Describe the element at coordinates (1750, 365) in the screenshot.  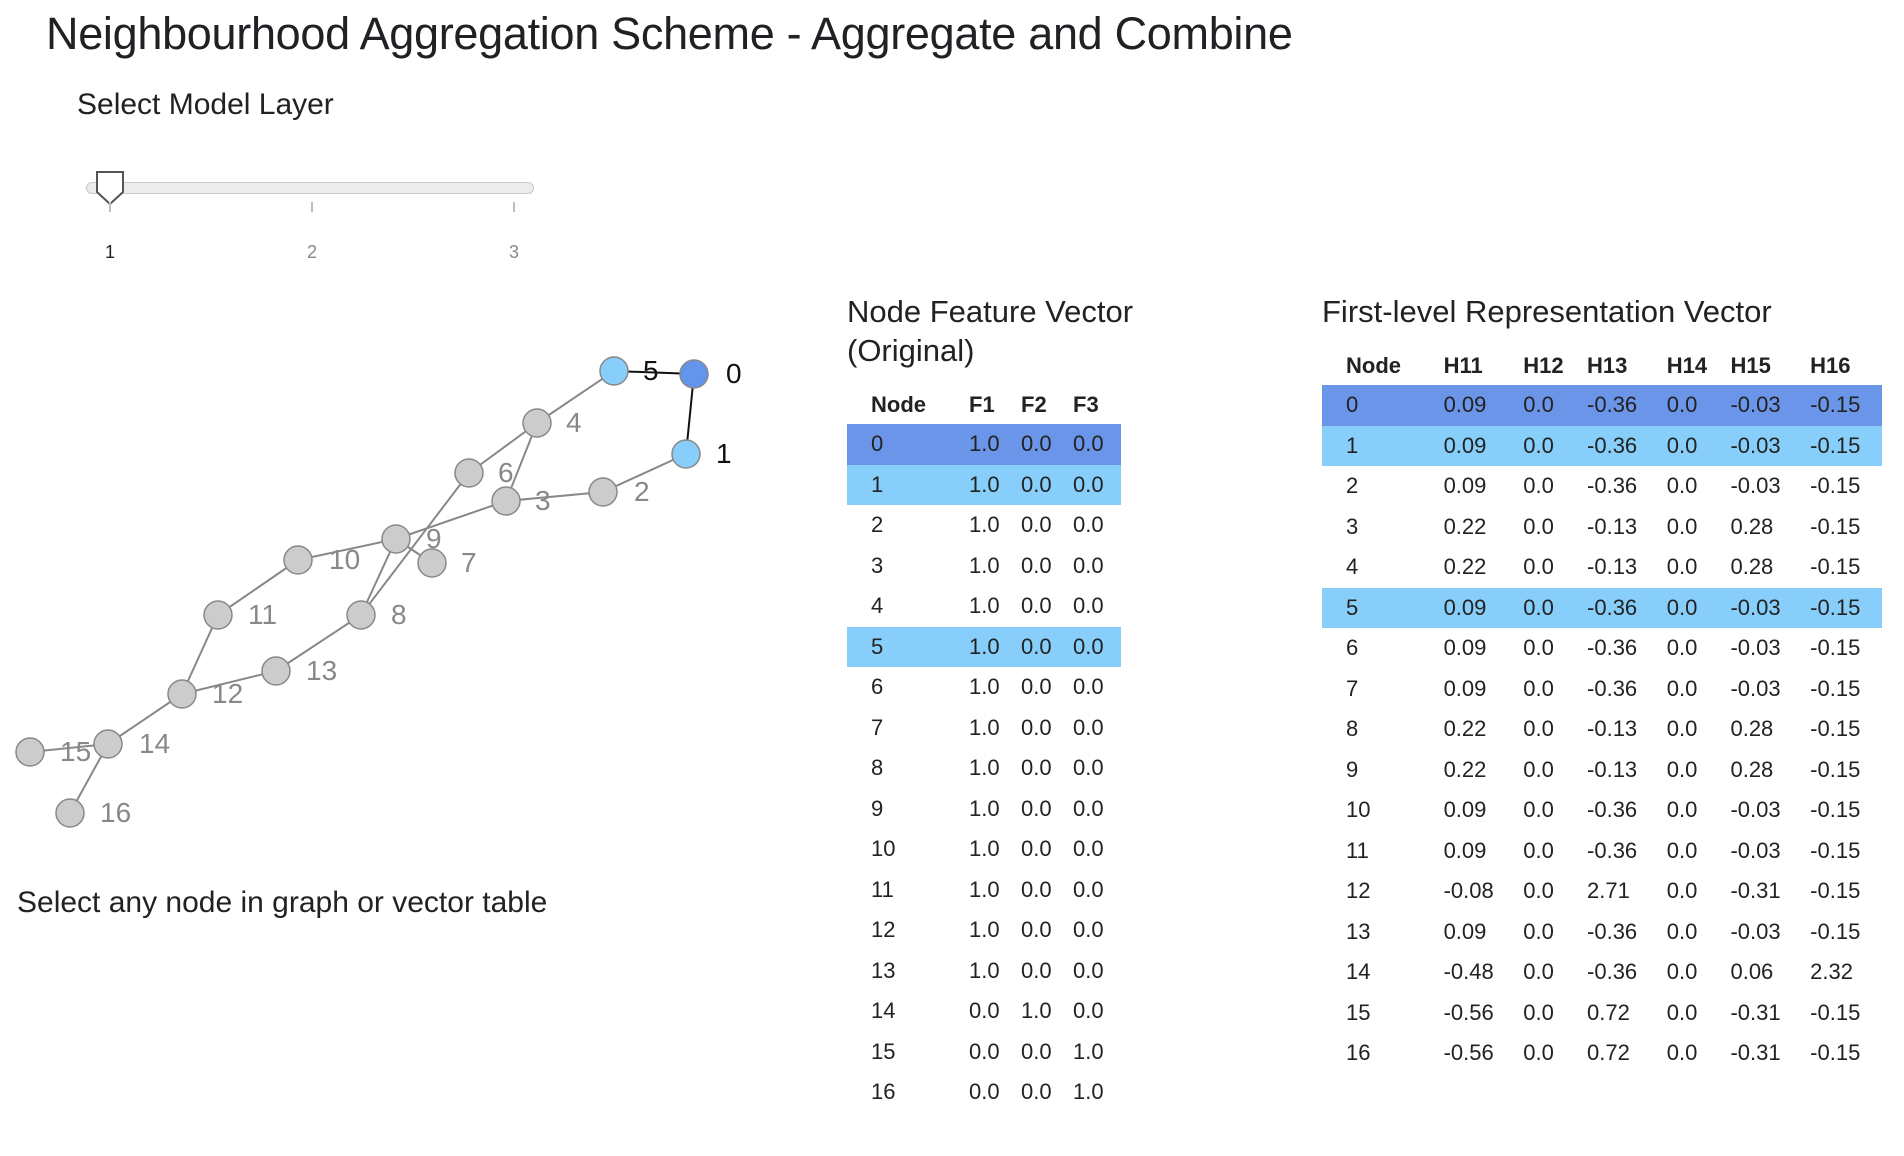
I see `column-header: H15` at that location.